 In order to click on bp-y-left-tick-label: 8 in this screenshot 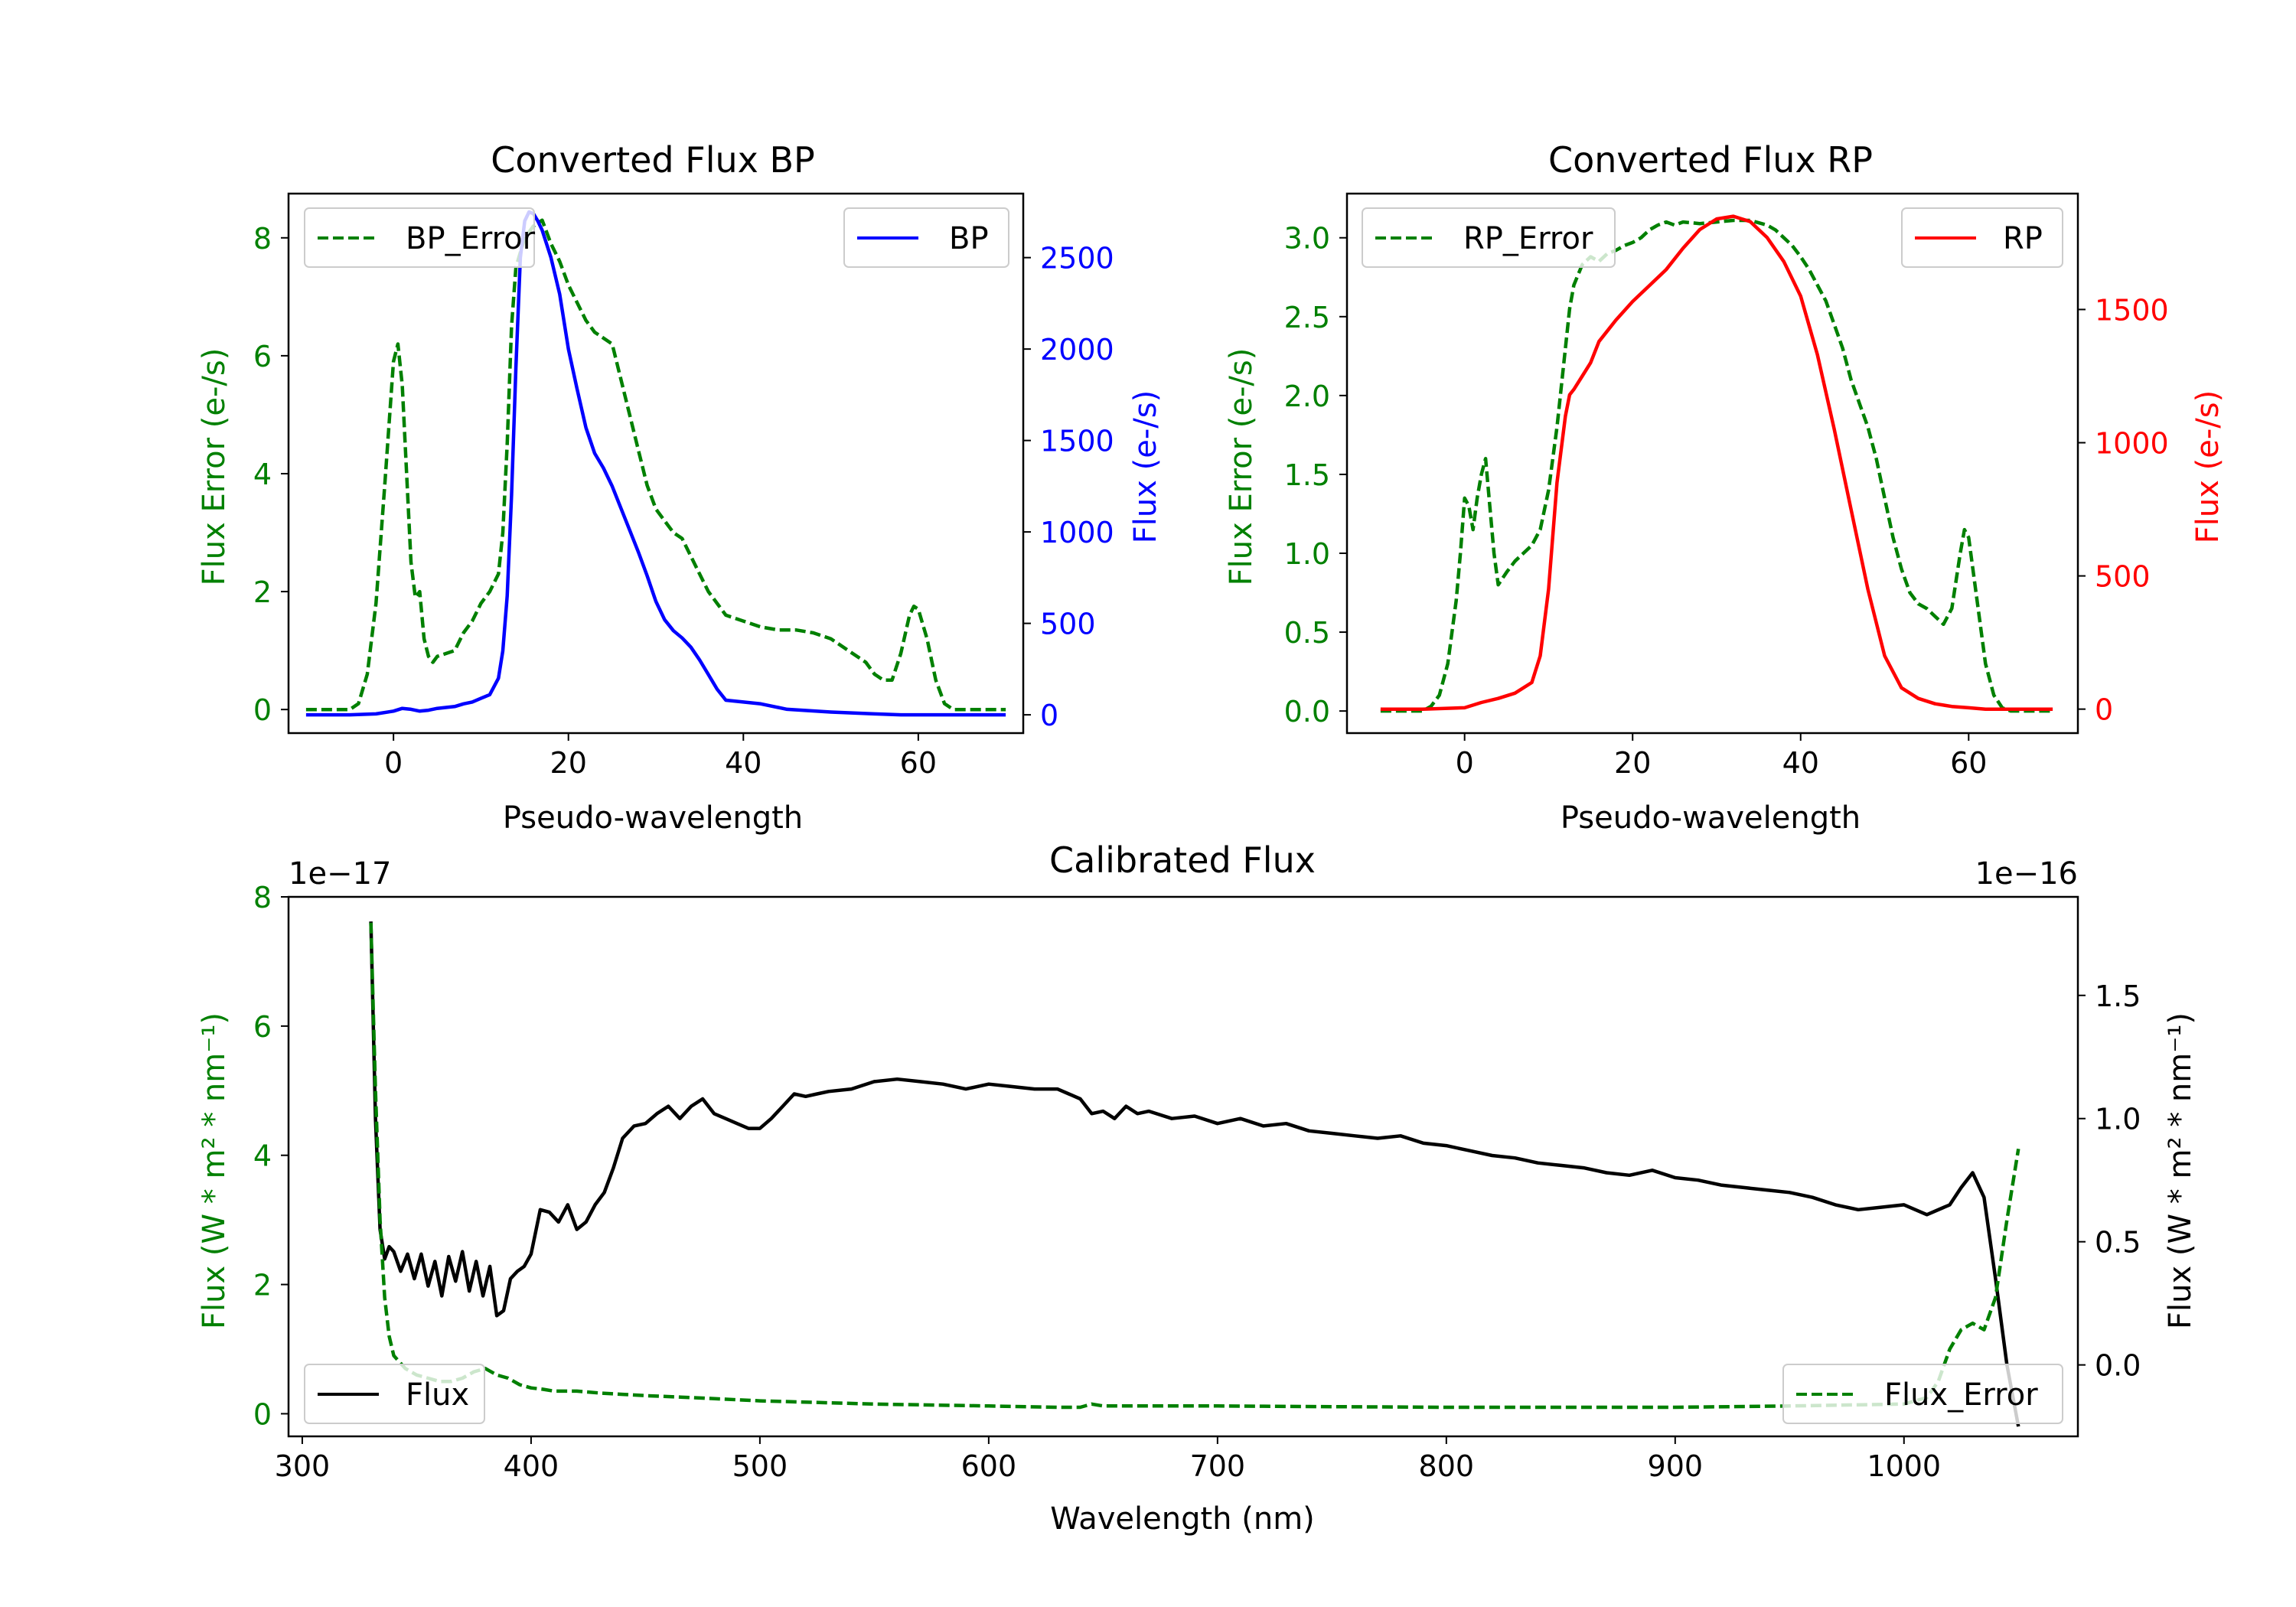, I will do `click(262, 239)`.